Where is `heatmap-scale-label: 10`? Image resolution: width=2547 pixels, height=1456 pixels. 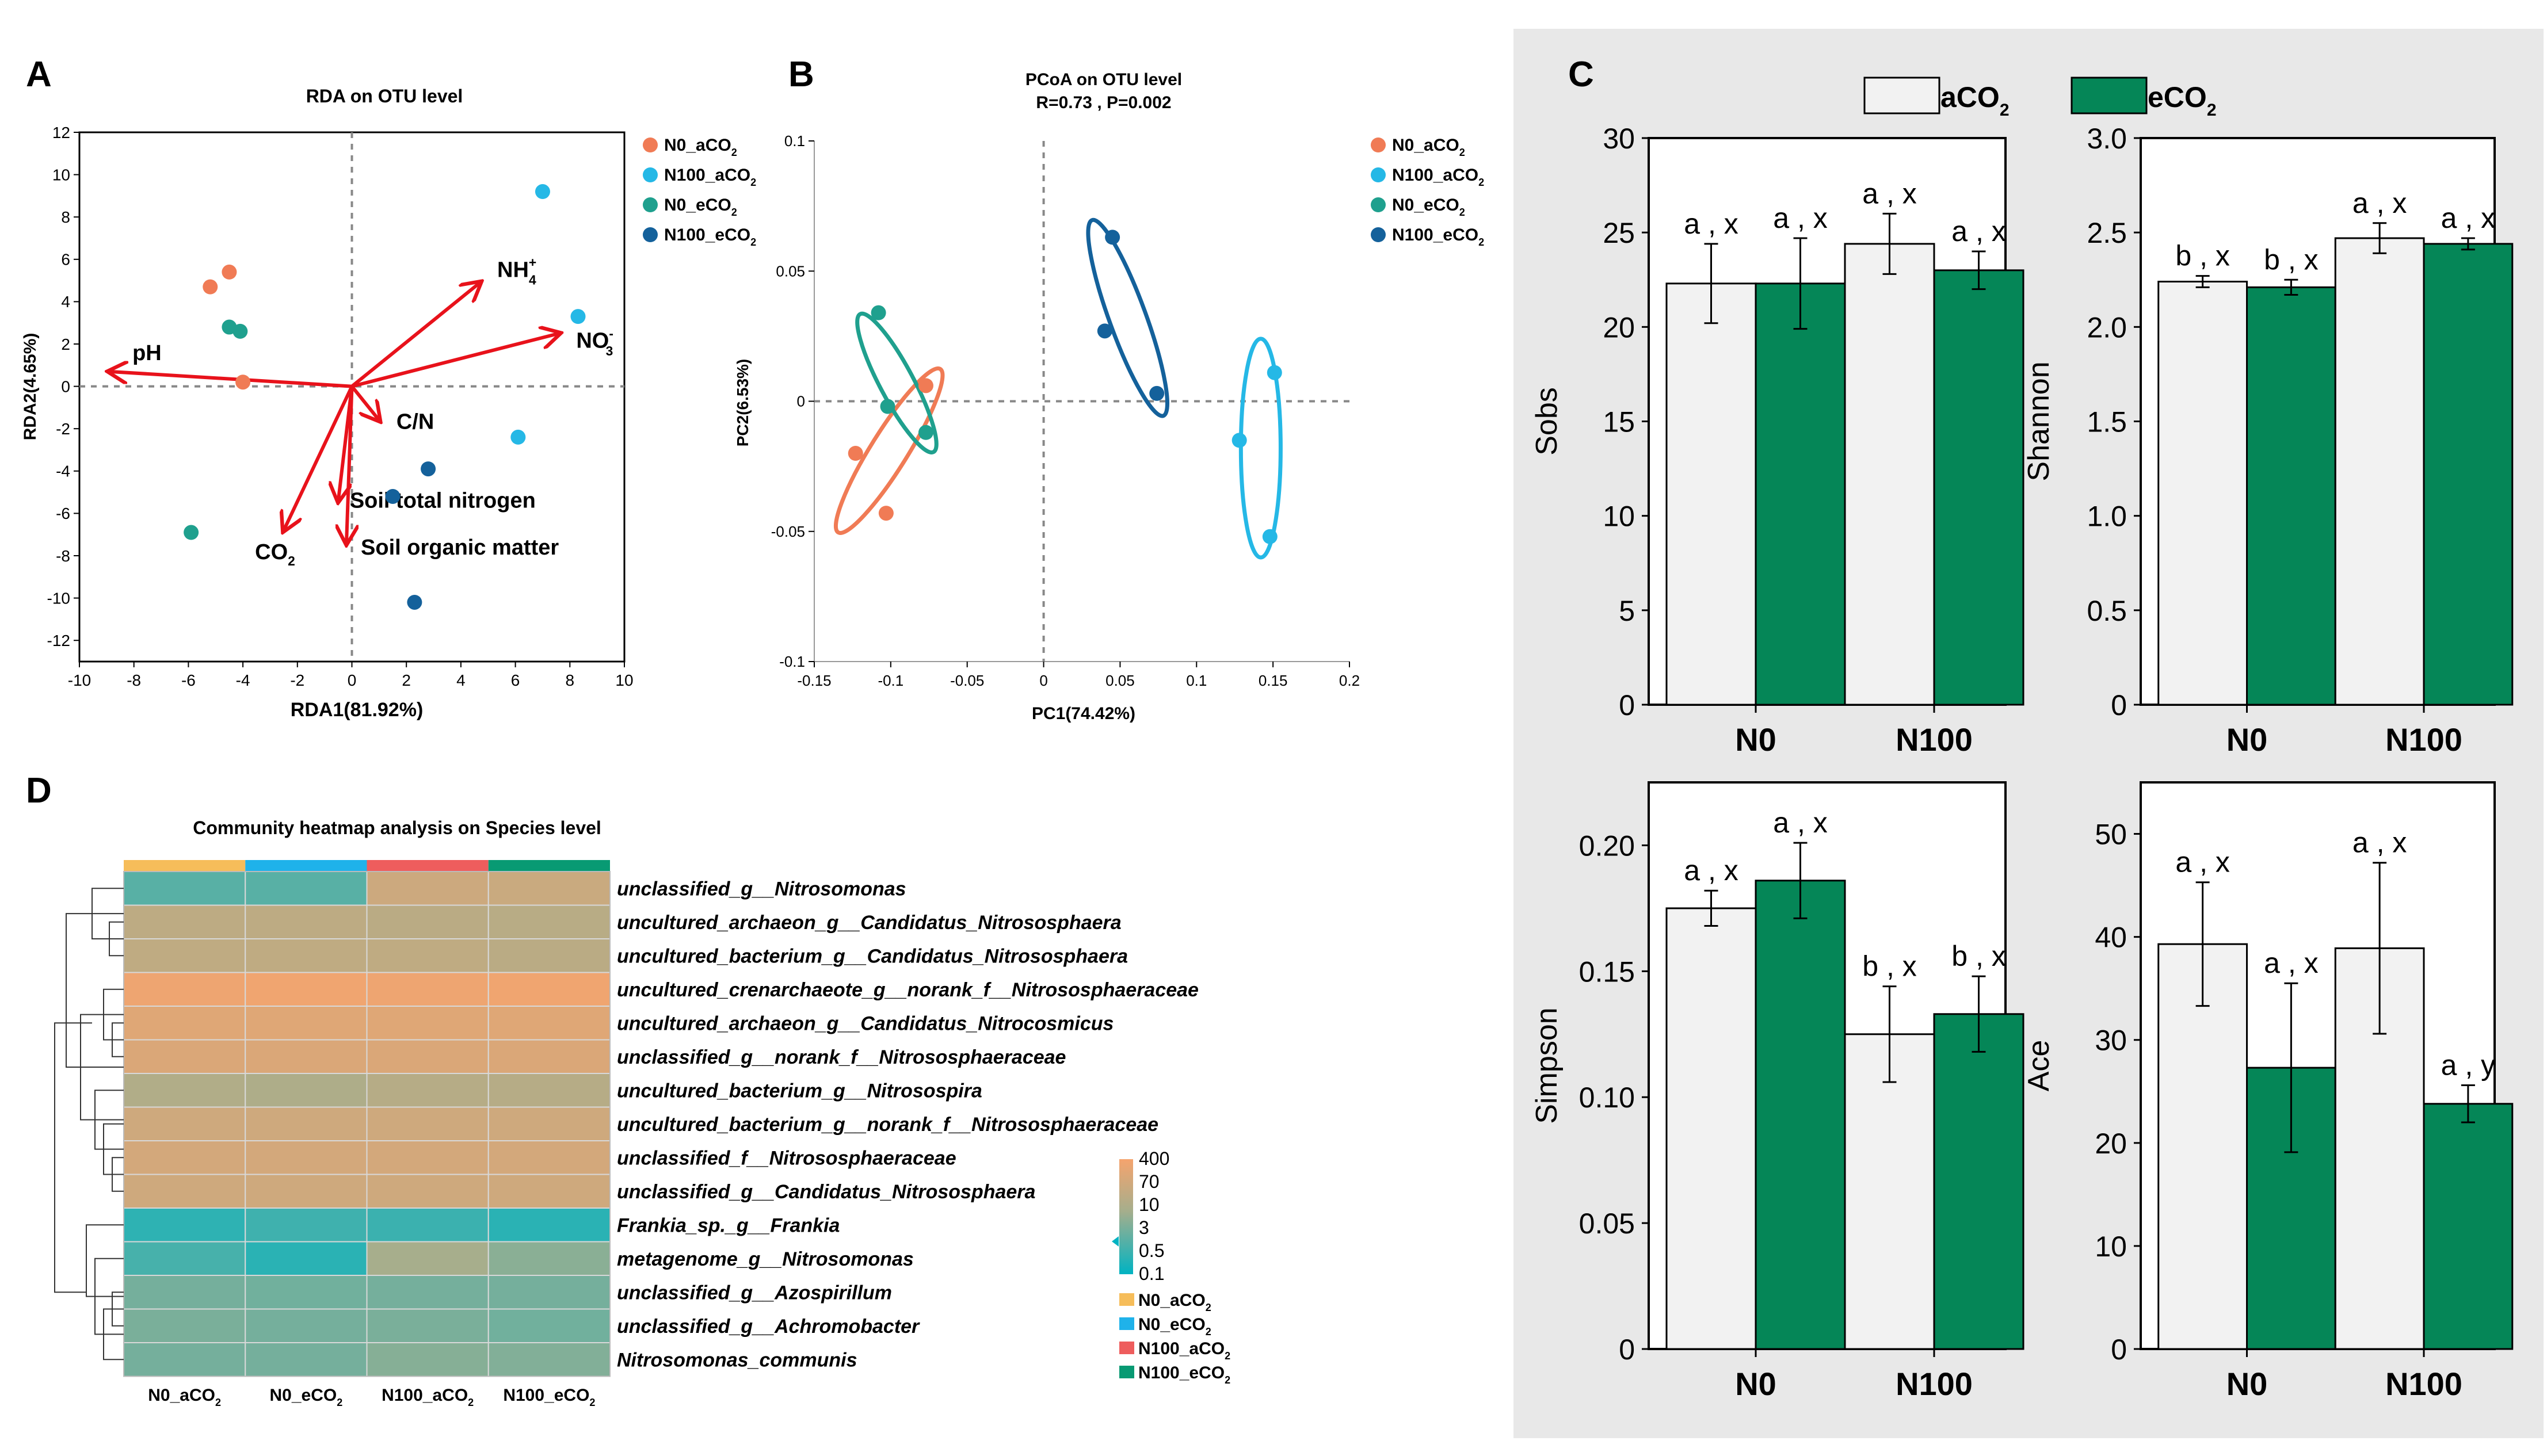
heatmap-scale-label: 10 is located at coordinates (1149, 1204).